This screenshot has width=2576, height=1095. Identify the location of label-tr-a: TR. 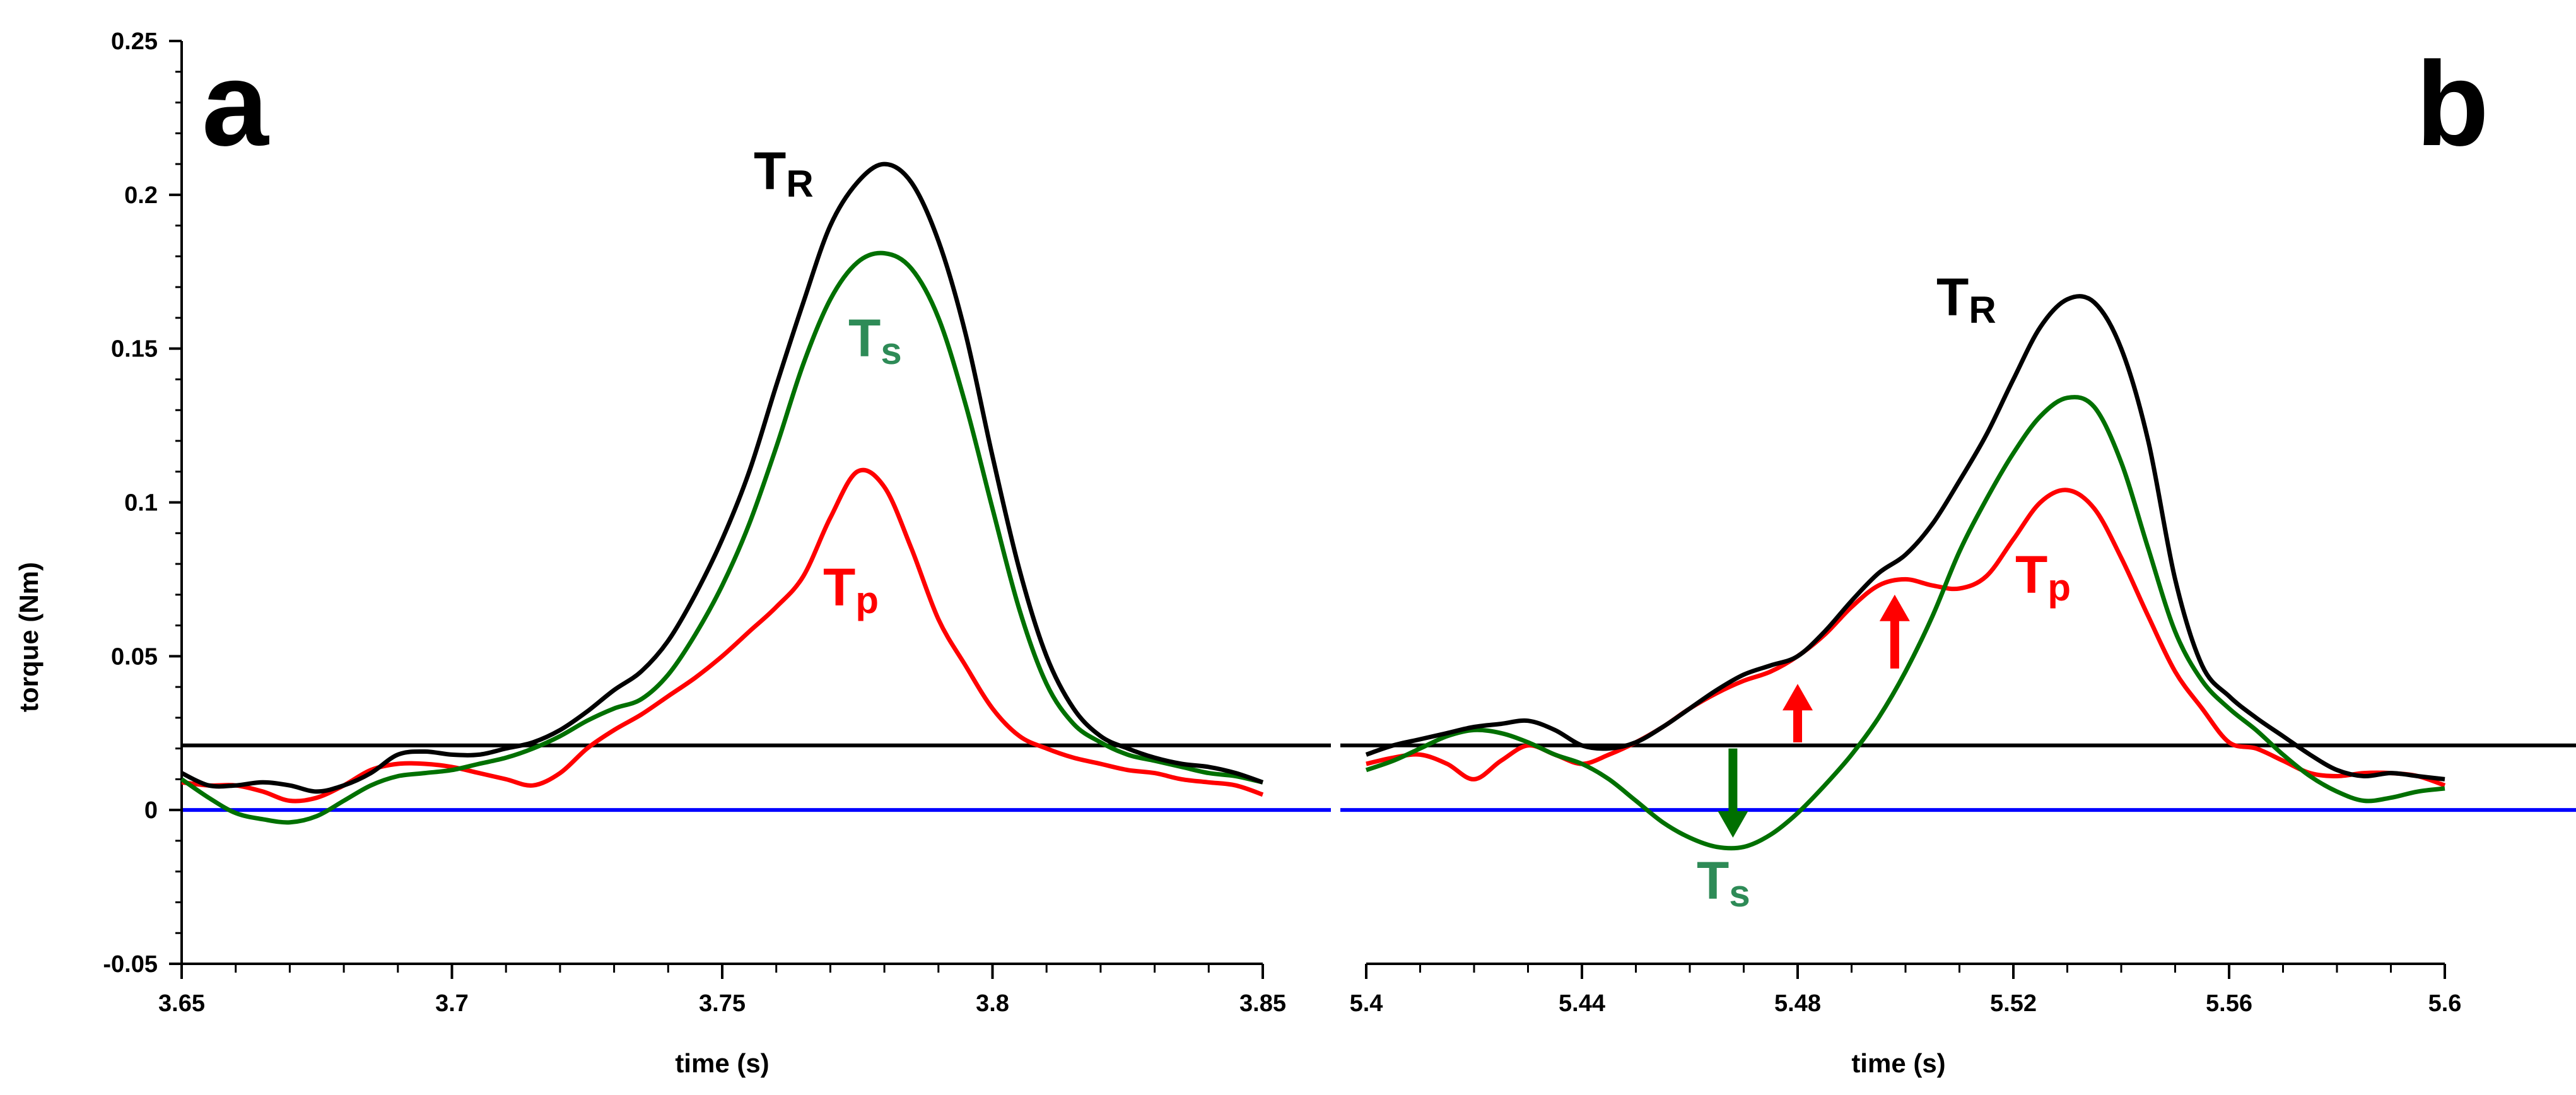
(784, 173).